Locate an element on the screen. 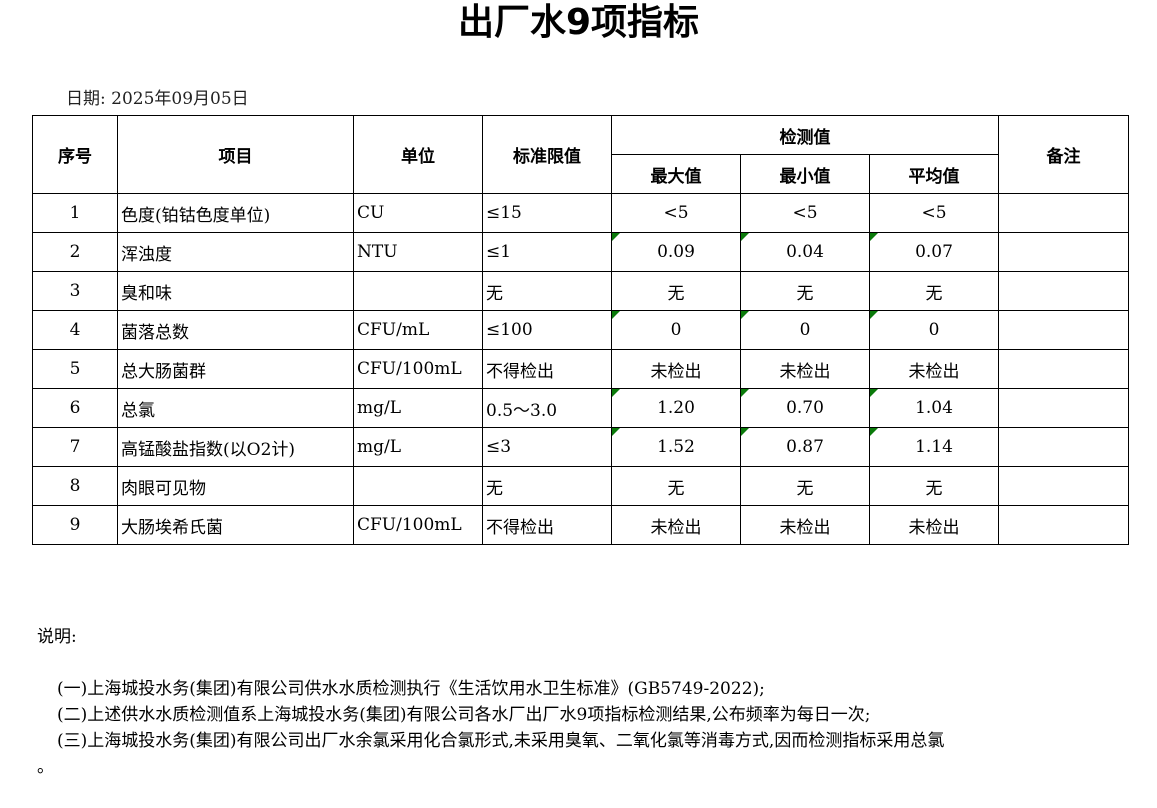 This screenshot has width=1157, height=808. cell-seq: 9 is located at coordinates (75, 525).